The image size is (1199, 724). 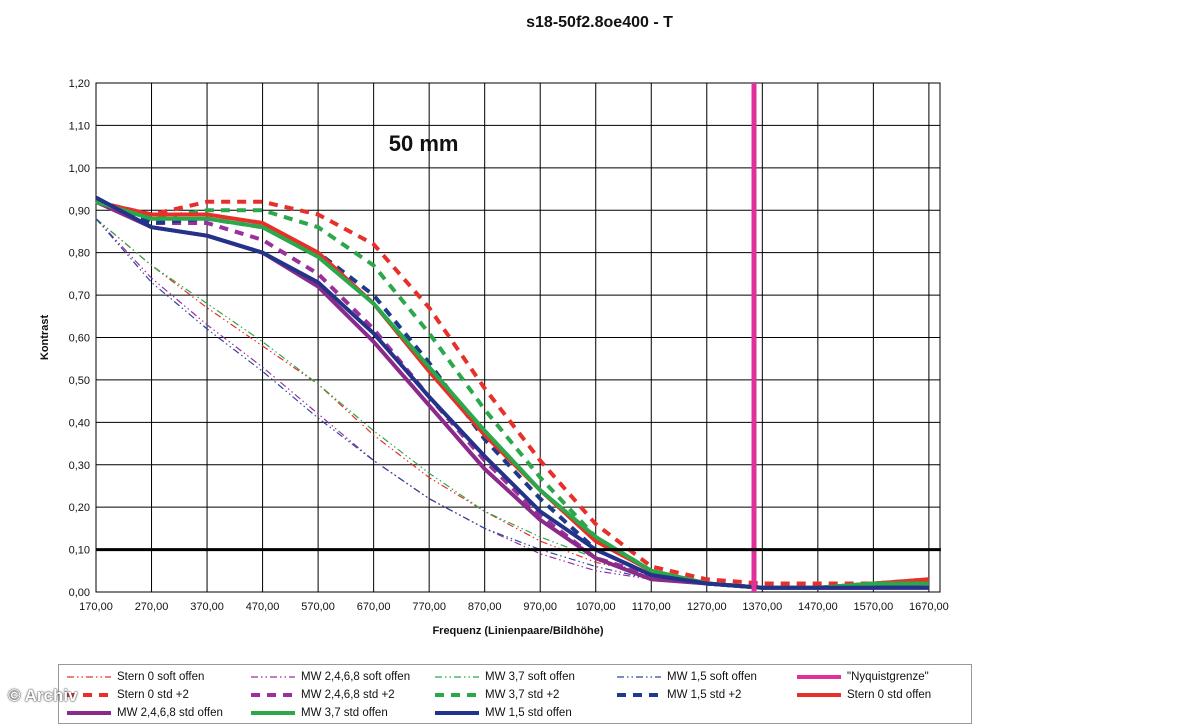 I want to click on y-tick-label: 0,30, so click(x=79, y=466).